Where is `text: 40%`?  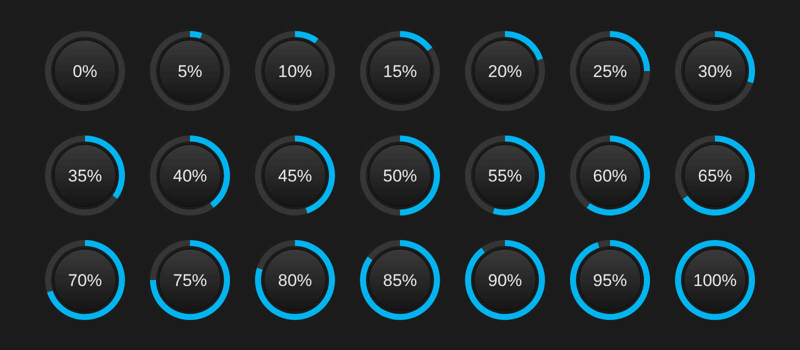 text: 40% is located at coordinates (190, 176).